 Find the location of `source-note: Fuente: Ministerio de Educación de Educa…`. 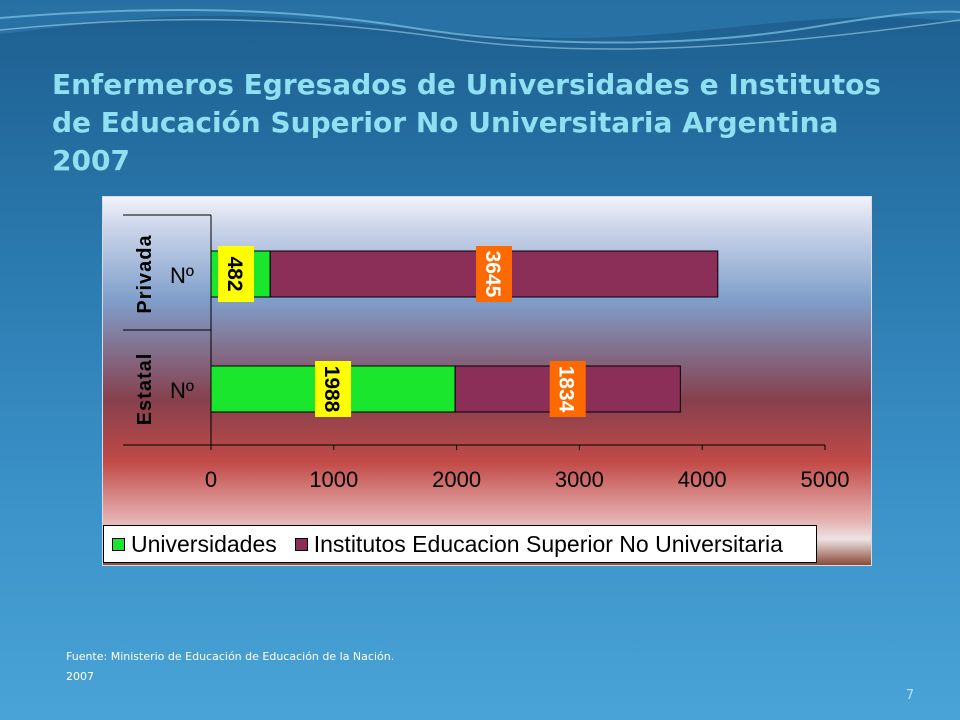

source-note: Fuente: Ministerio de Educación de Educa… is located at coordinates (276, 667).